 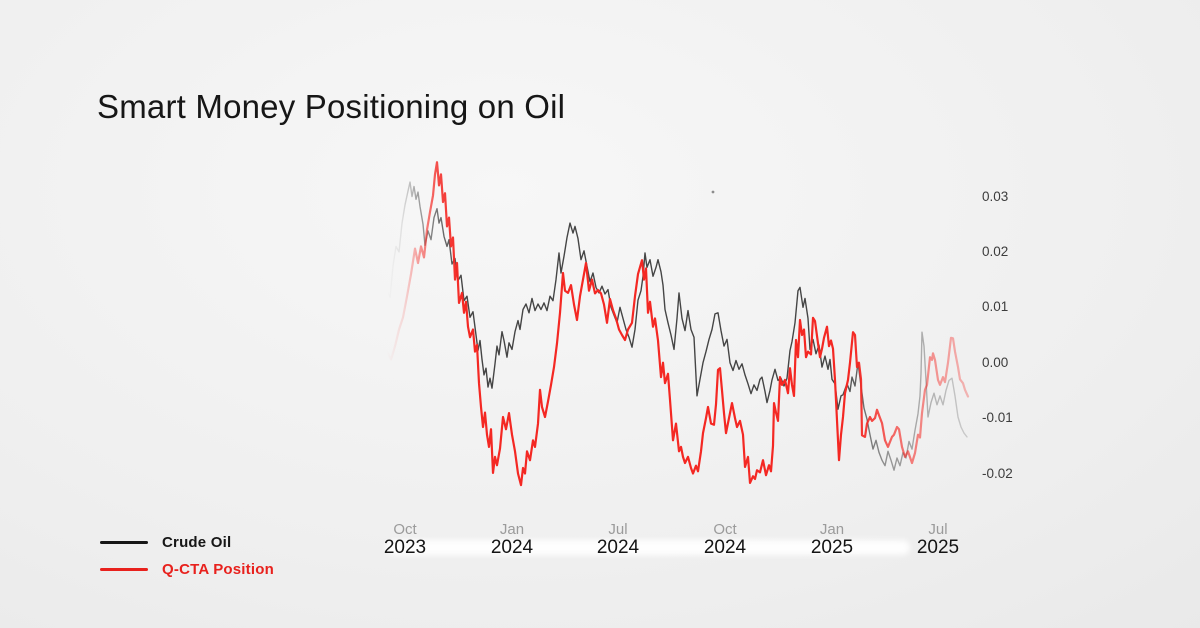 I want to click on stray-dot, so click(x=713, y=192).